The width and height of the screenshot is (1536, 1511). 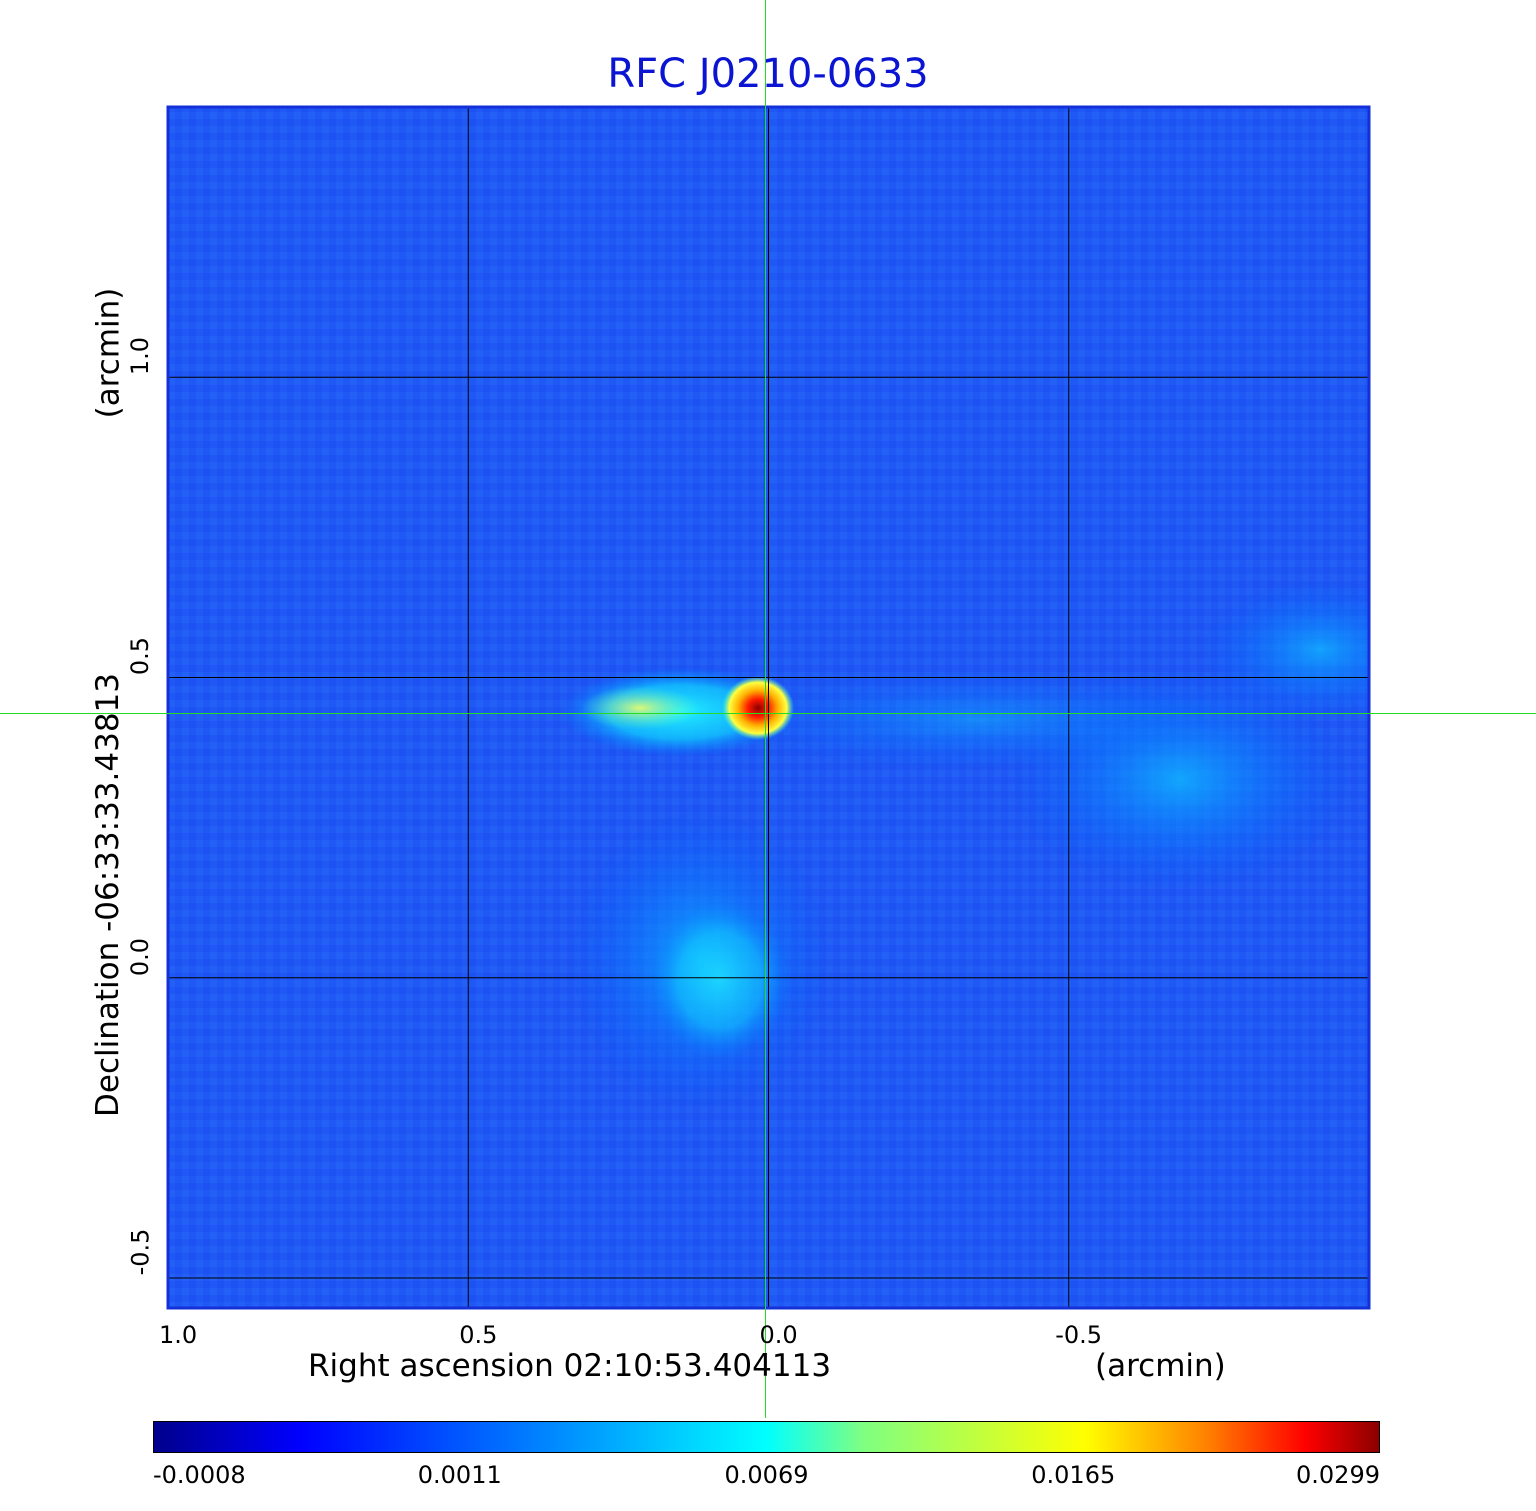 I want to click on chart-title: RFC J0210-0633, so click(x=768, y=74).